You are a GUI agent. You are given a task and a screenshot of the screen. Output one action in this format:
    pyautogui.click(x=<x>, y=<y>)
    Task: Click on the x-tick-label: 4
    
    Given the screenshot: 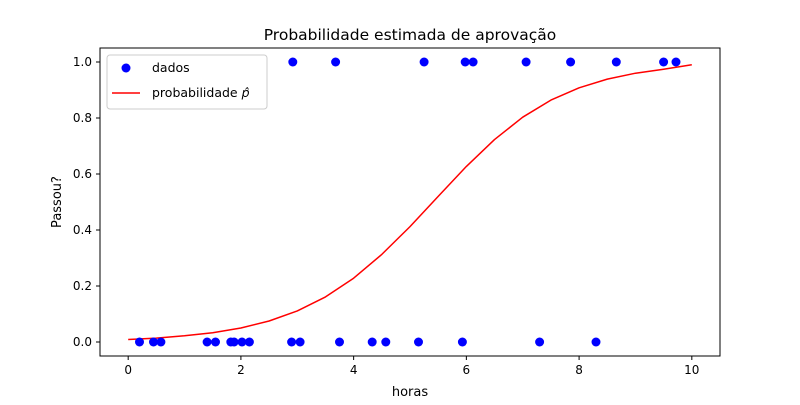 What is the action you would take?
    pyautogui.click(x=354, y=370)
    